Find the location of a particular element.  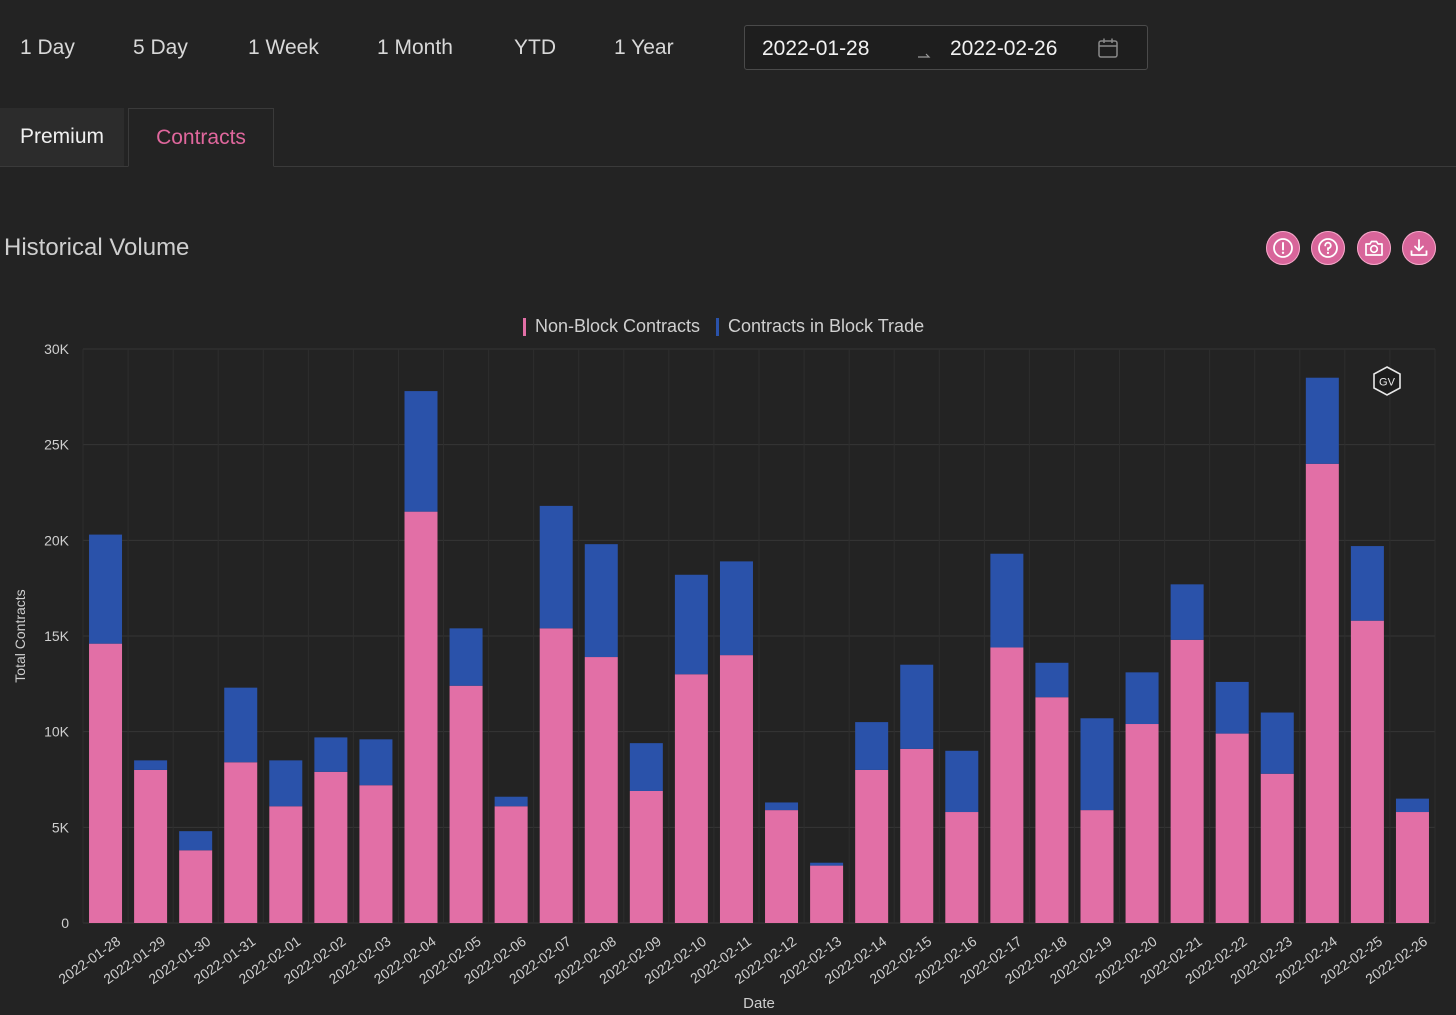

screenshot-button is located at coordinates (1374, 248).